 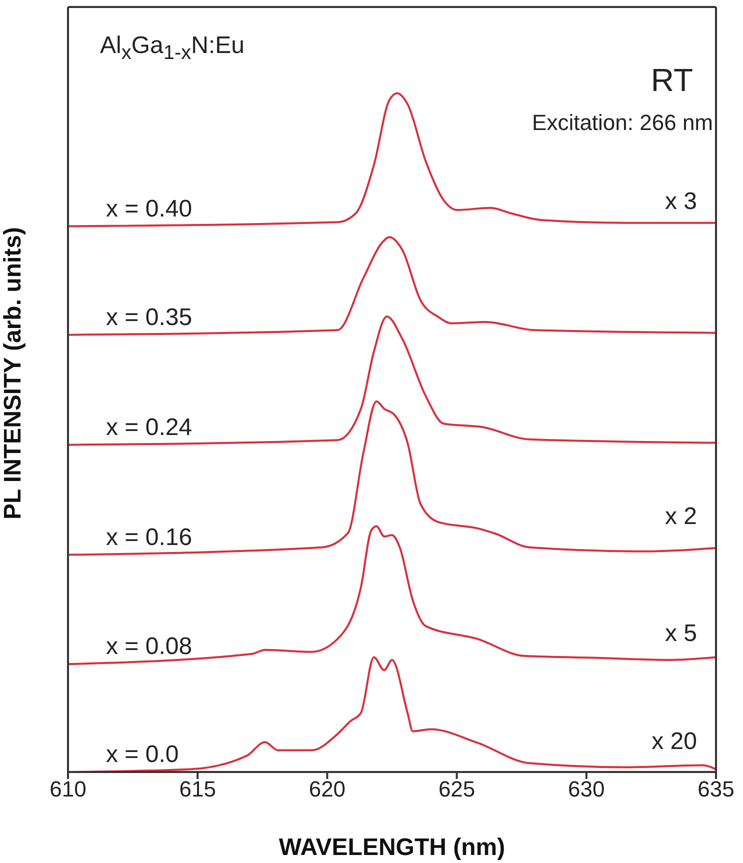 I want to click on annotation: x 20, so click(x=674, y=742).